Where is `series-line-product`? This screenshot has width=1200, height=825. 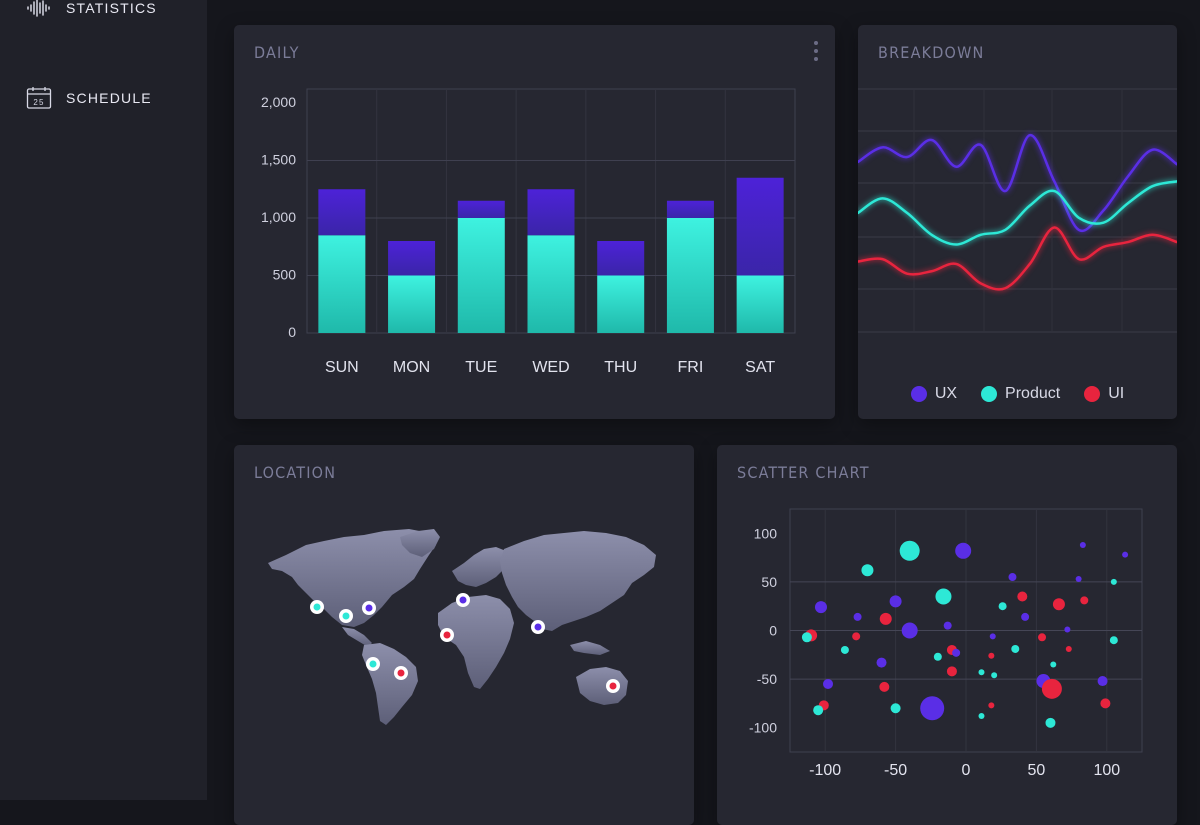
series-line-product is located at coordinates (1017, 213).